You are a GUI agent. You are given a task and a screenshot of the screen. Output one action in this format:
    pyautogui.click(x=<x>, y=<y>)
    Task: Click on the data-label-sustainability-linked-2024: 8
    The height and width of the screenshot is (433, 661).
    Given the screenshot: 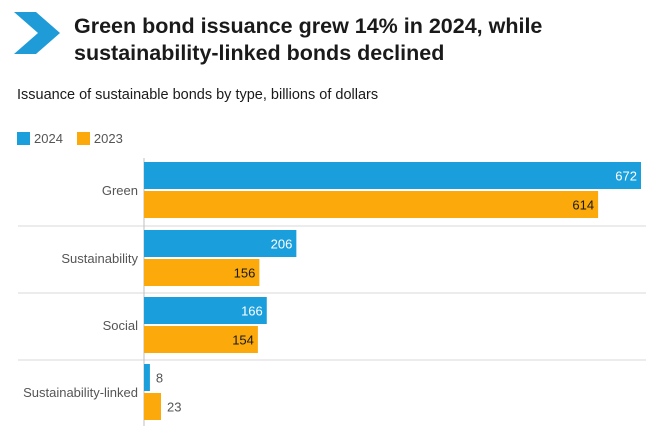 What is the action you would take?
    pyautogui.click(x=159, y=378)
    